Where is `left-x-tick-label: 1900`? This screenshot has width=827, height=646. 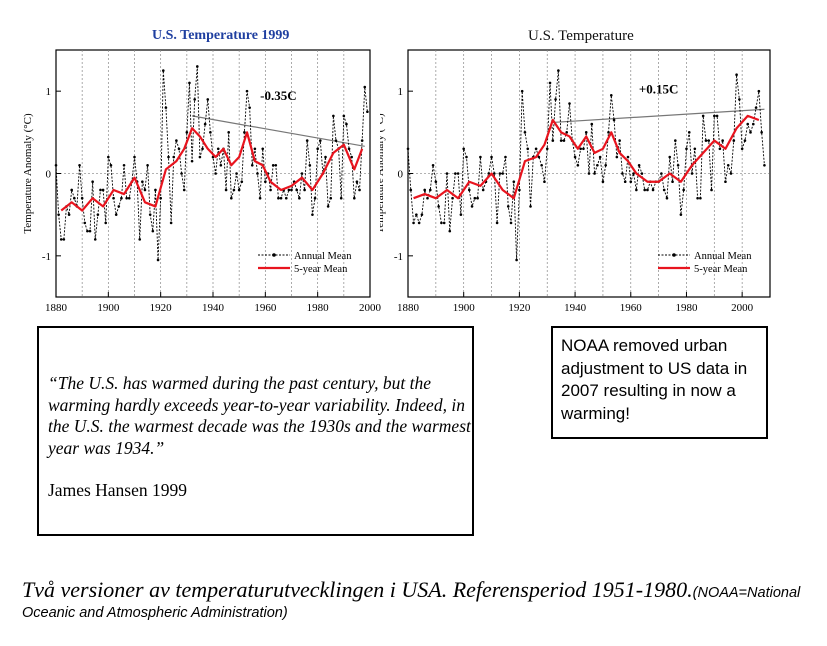 left-x-tick-label: 1900 is located at coordinates (108, 308).